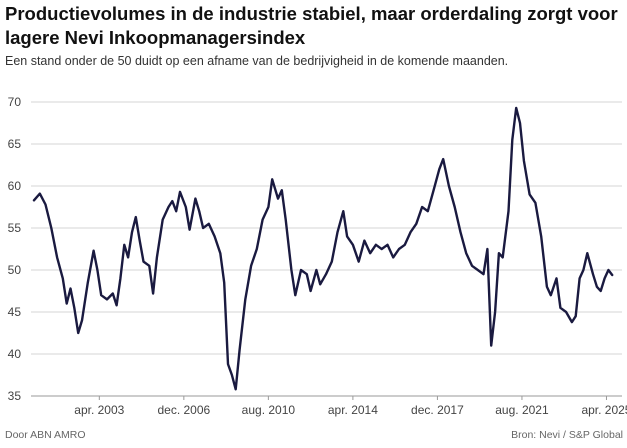 This screenshot has height=448, width=627. I want to click on x-tick-label: apr. 2003, so click(99, 410).